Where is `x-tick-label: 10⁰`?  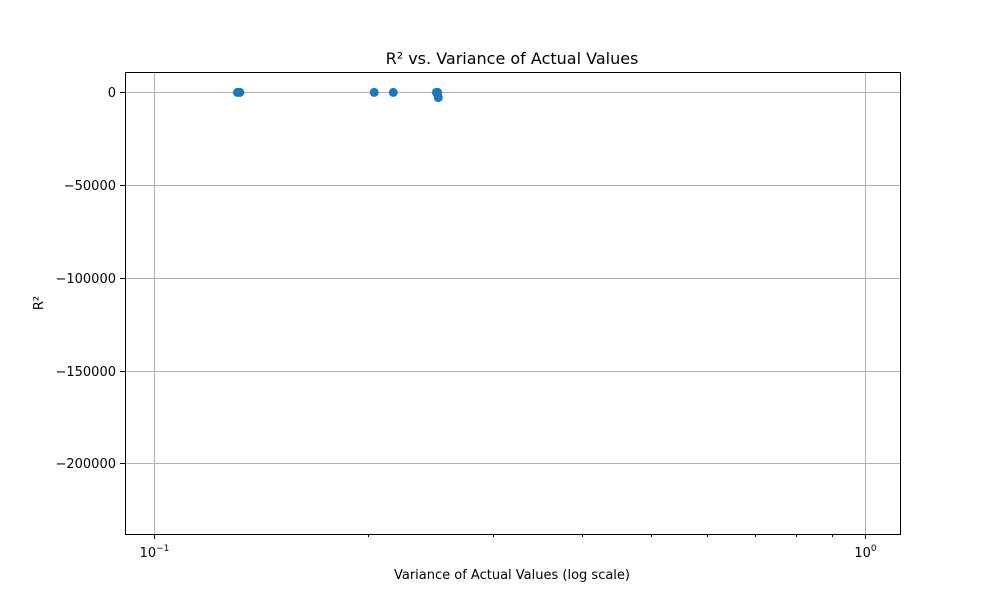
x-tick-label: 10⁰ is located at coordinates (865, 552).